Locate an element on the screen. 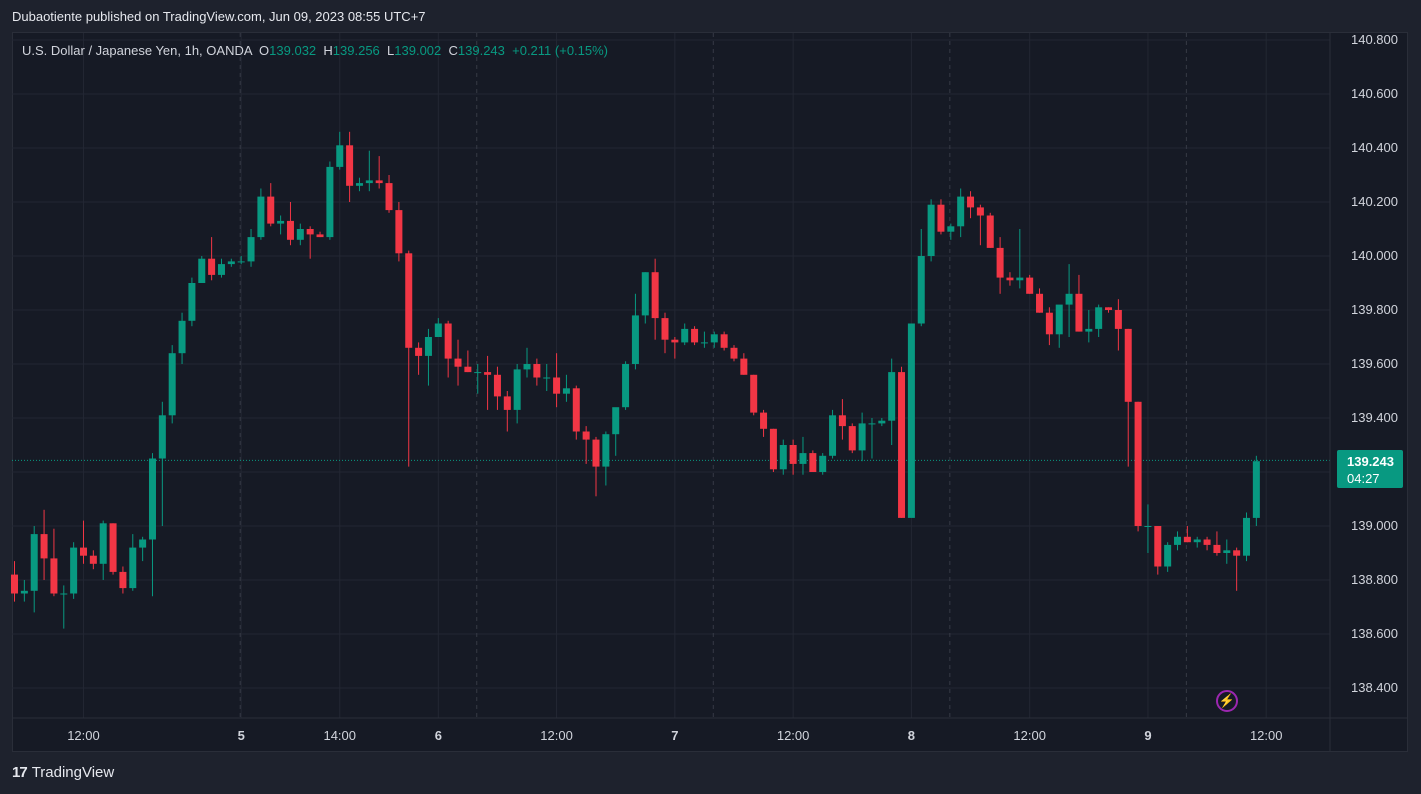  change-value: +0.211 (+0.15%) is located at coordinates (560, 50).